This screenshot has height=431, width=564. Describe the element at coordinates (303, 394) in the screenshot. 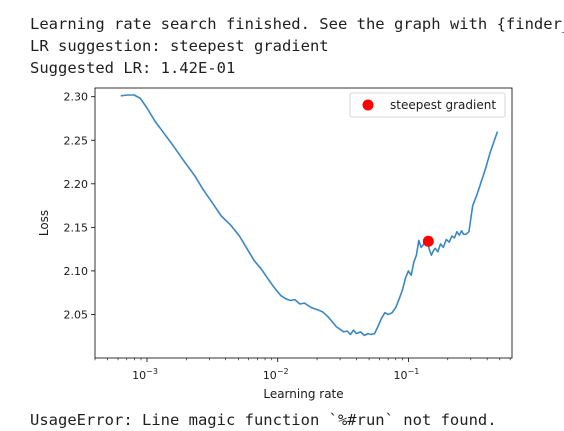

I see `x-axis-label: Learning rate` at that location.